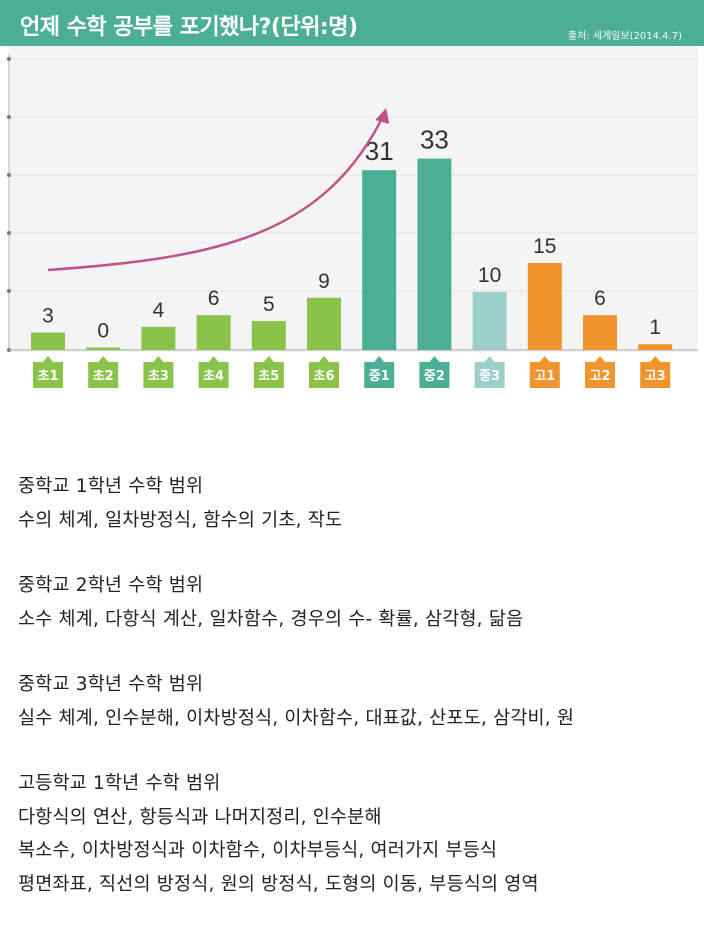 The width and height of the screenshot is (704, 933). Describe the element at coordinates (200, 817) in the screenshot. I see `note-line: 다항식의 연산, 항등식과 나머지정리, 인수분해` at that location.